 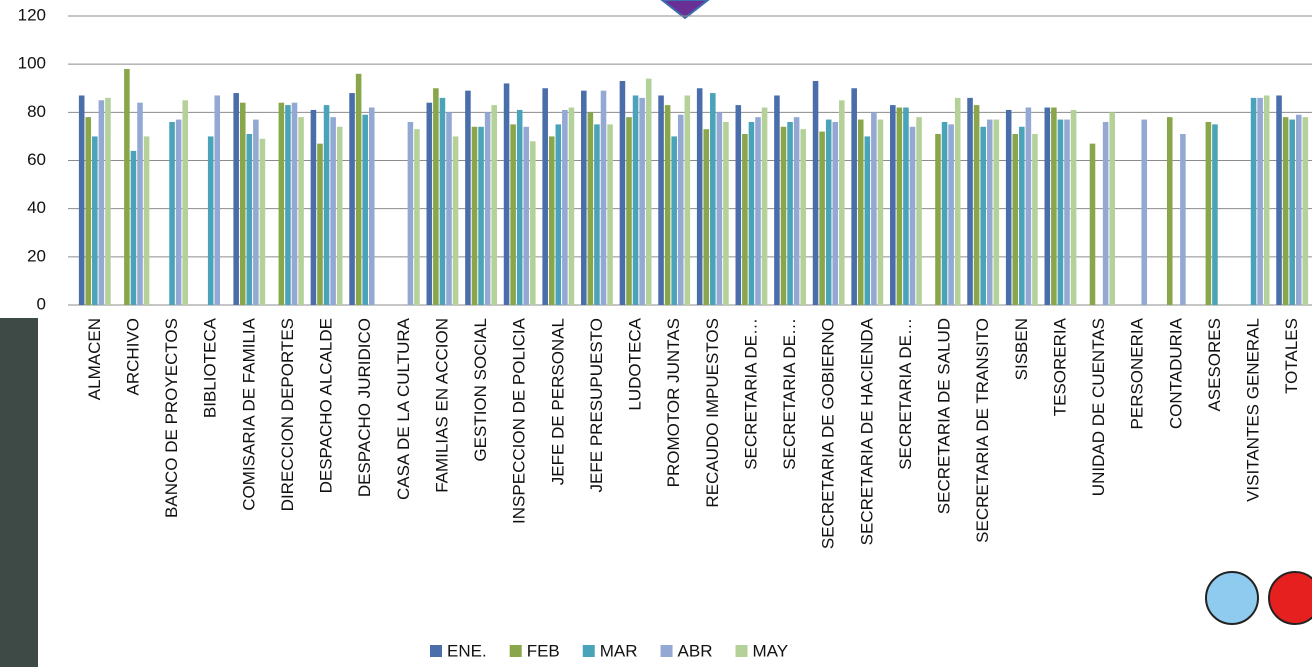 I want to click on triangle-decoration, so click(x=685, y=10).